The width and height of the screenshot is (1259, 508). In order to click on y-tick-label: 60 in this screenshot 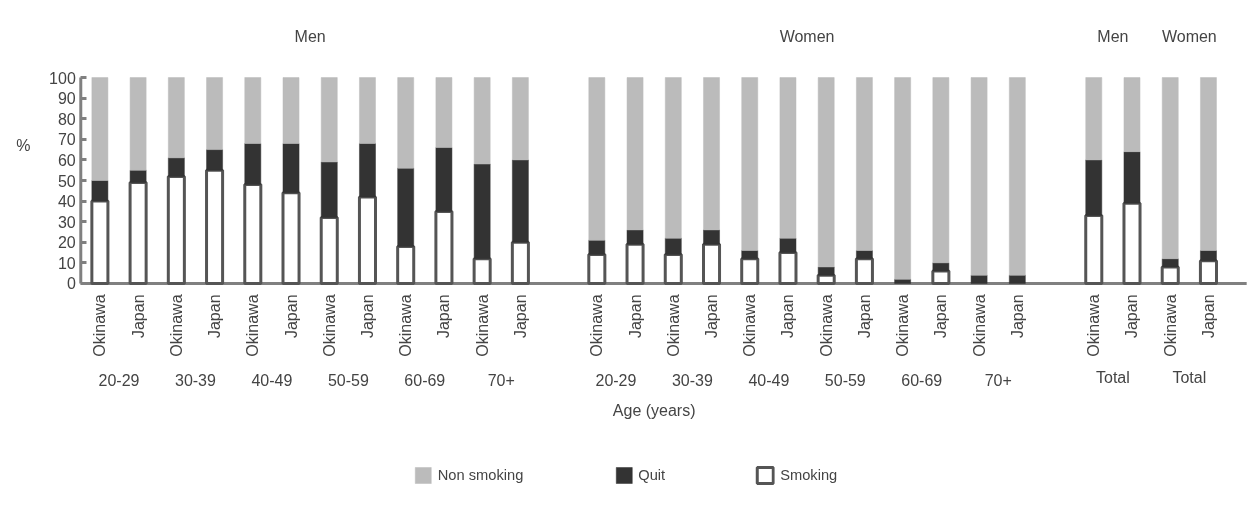, I will do `click(66, 160)`.